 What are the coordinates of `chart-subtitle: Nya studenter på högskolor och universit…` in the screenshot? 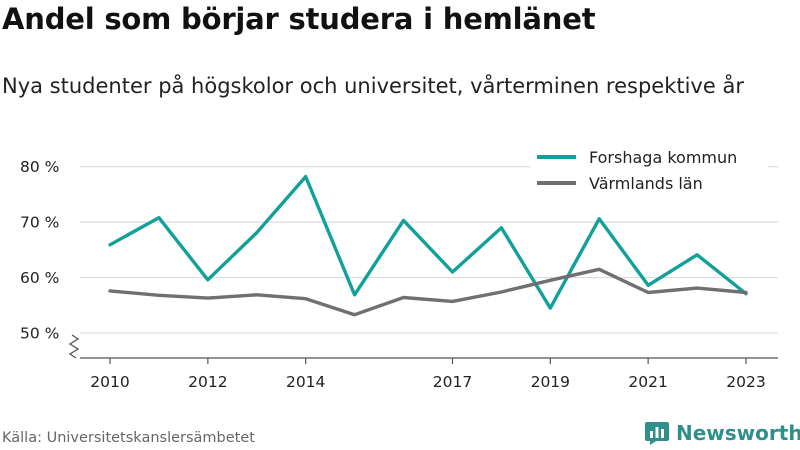 It's located at (373, 86).